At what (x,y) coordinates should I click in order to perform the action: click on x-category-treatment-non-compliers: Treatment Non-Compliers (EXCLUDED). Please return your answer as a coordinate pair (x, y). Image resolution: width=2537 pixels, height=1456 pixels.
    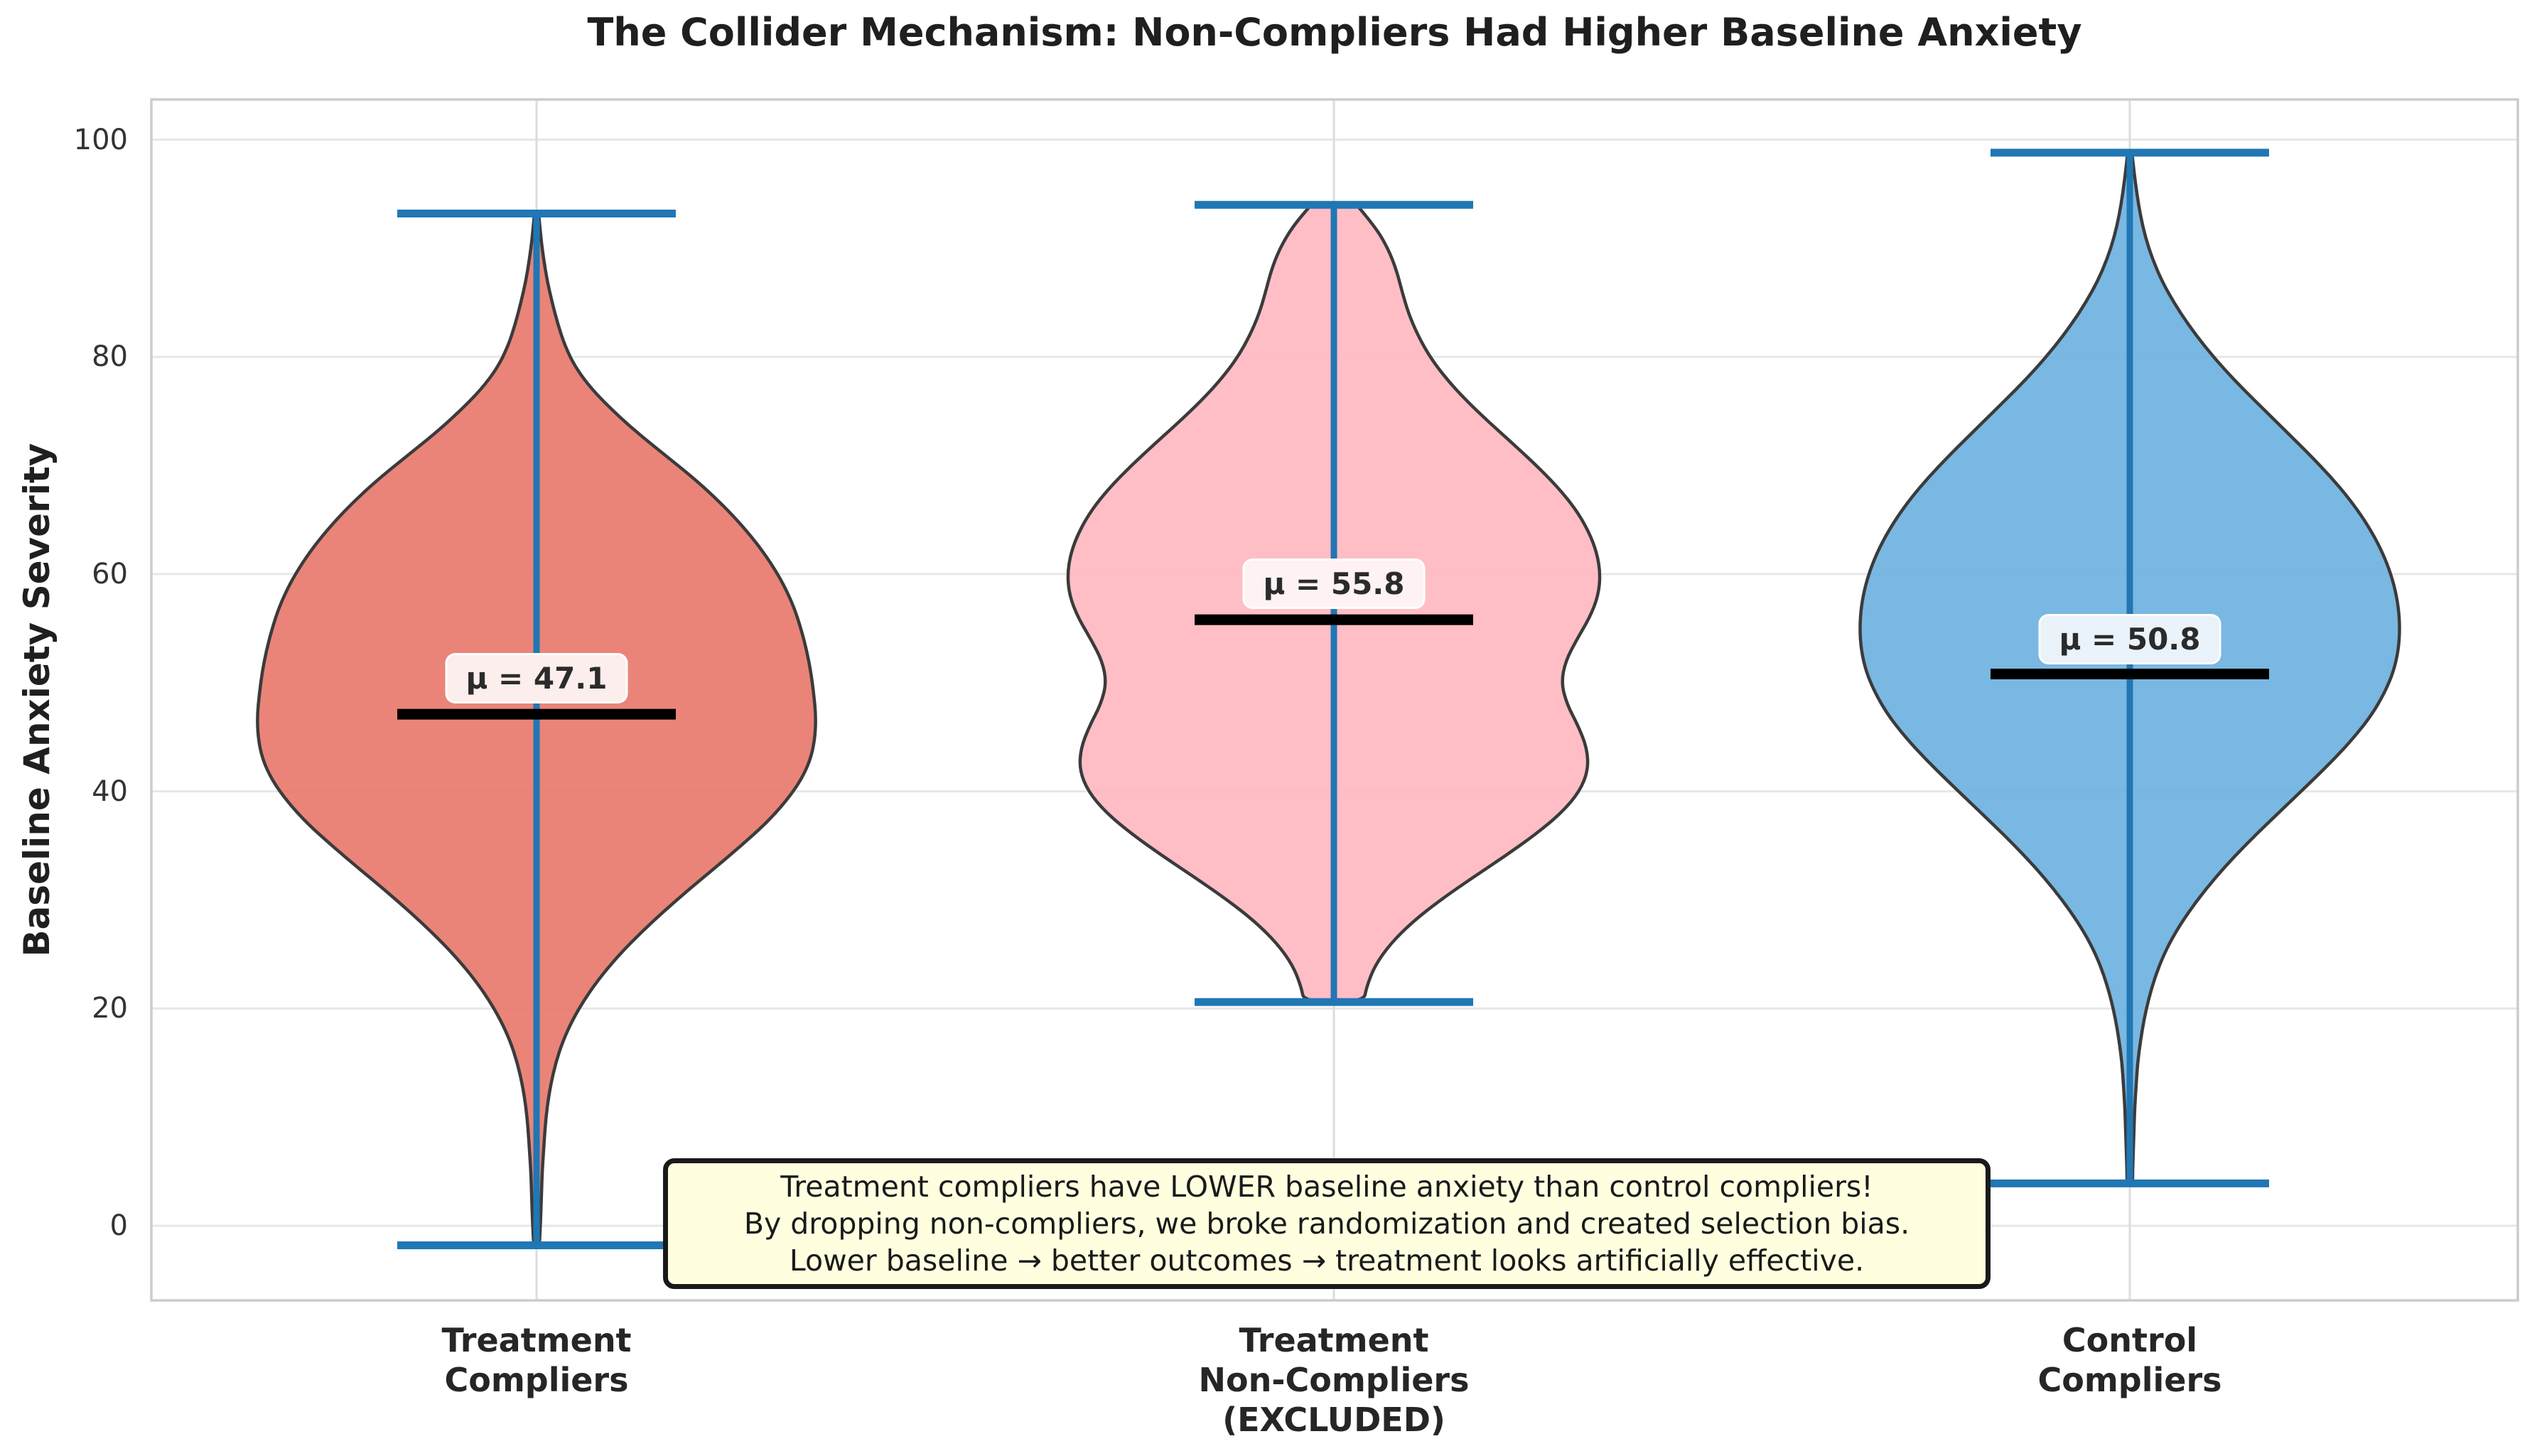
    Looking at the image, I should click on (1335, 1380).